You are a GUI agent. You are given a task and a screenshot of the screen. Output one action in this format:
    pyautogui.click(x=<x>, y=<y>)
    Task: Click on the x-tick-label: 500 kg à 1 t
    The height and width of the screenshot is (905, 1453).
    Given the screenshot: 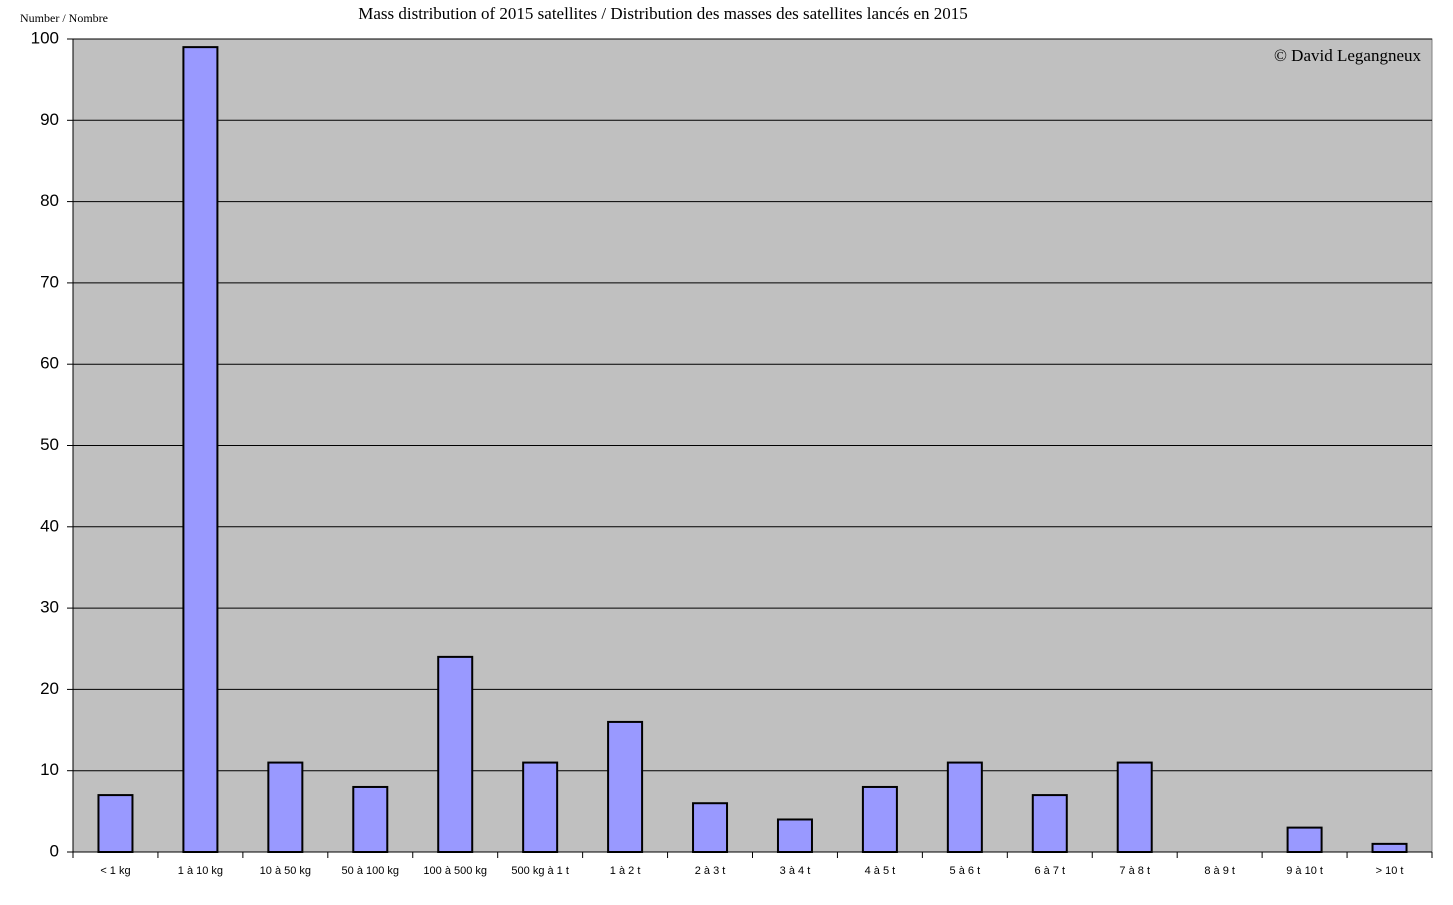 What is the action you would take?
    pyautogui.click(x=540, y=871)
    